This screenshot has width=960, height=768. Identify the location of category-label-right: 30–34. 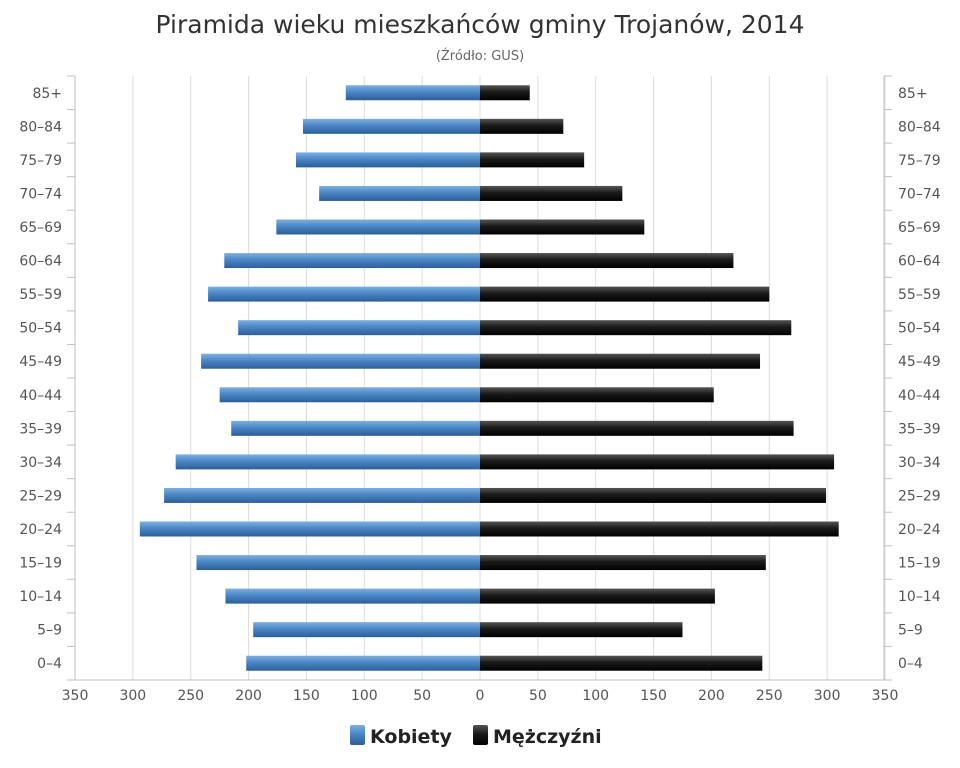
(919, 463).